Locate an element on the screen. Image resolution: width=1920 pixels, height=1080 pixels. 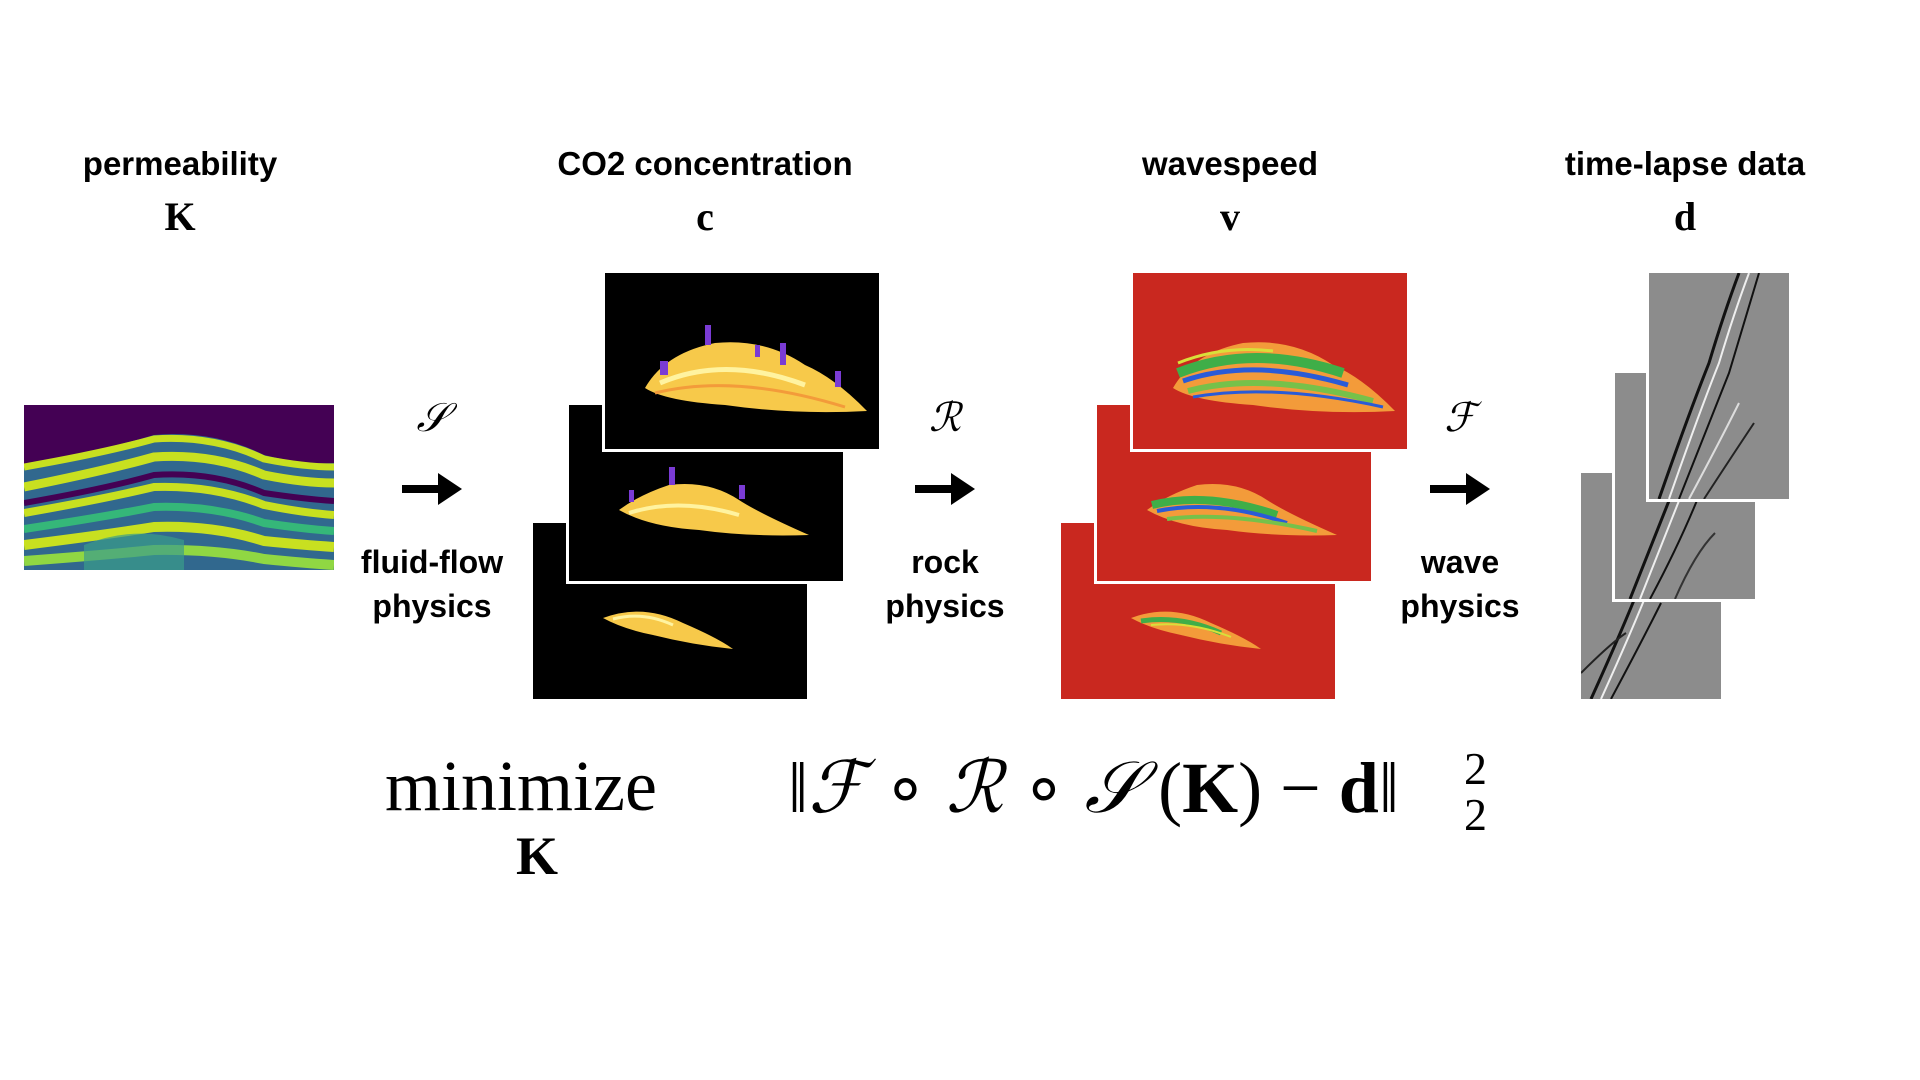
operator-F-label-line2: physics is located at coordinates (1460, 606).